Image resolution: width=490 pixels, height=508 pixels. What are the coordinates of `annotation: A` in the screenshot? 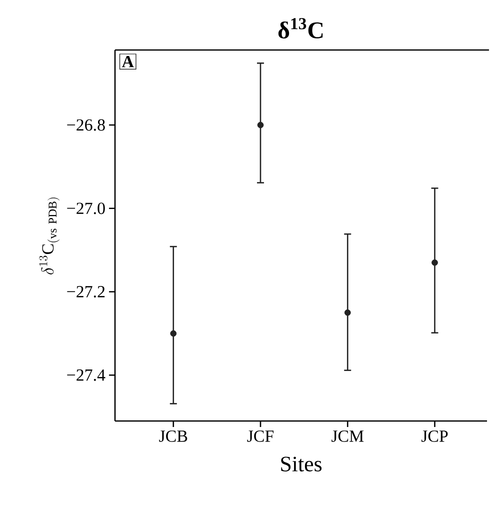 It's located at (128, 62).